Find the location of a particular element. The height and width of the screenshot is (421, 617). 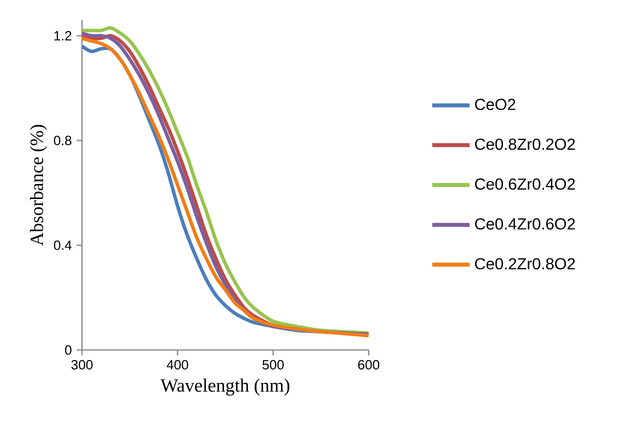

x-tick-label: 300 is located at coordinates (82, 365).